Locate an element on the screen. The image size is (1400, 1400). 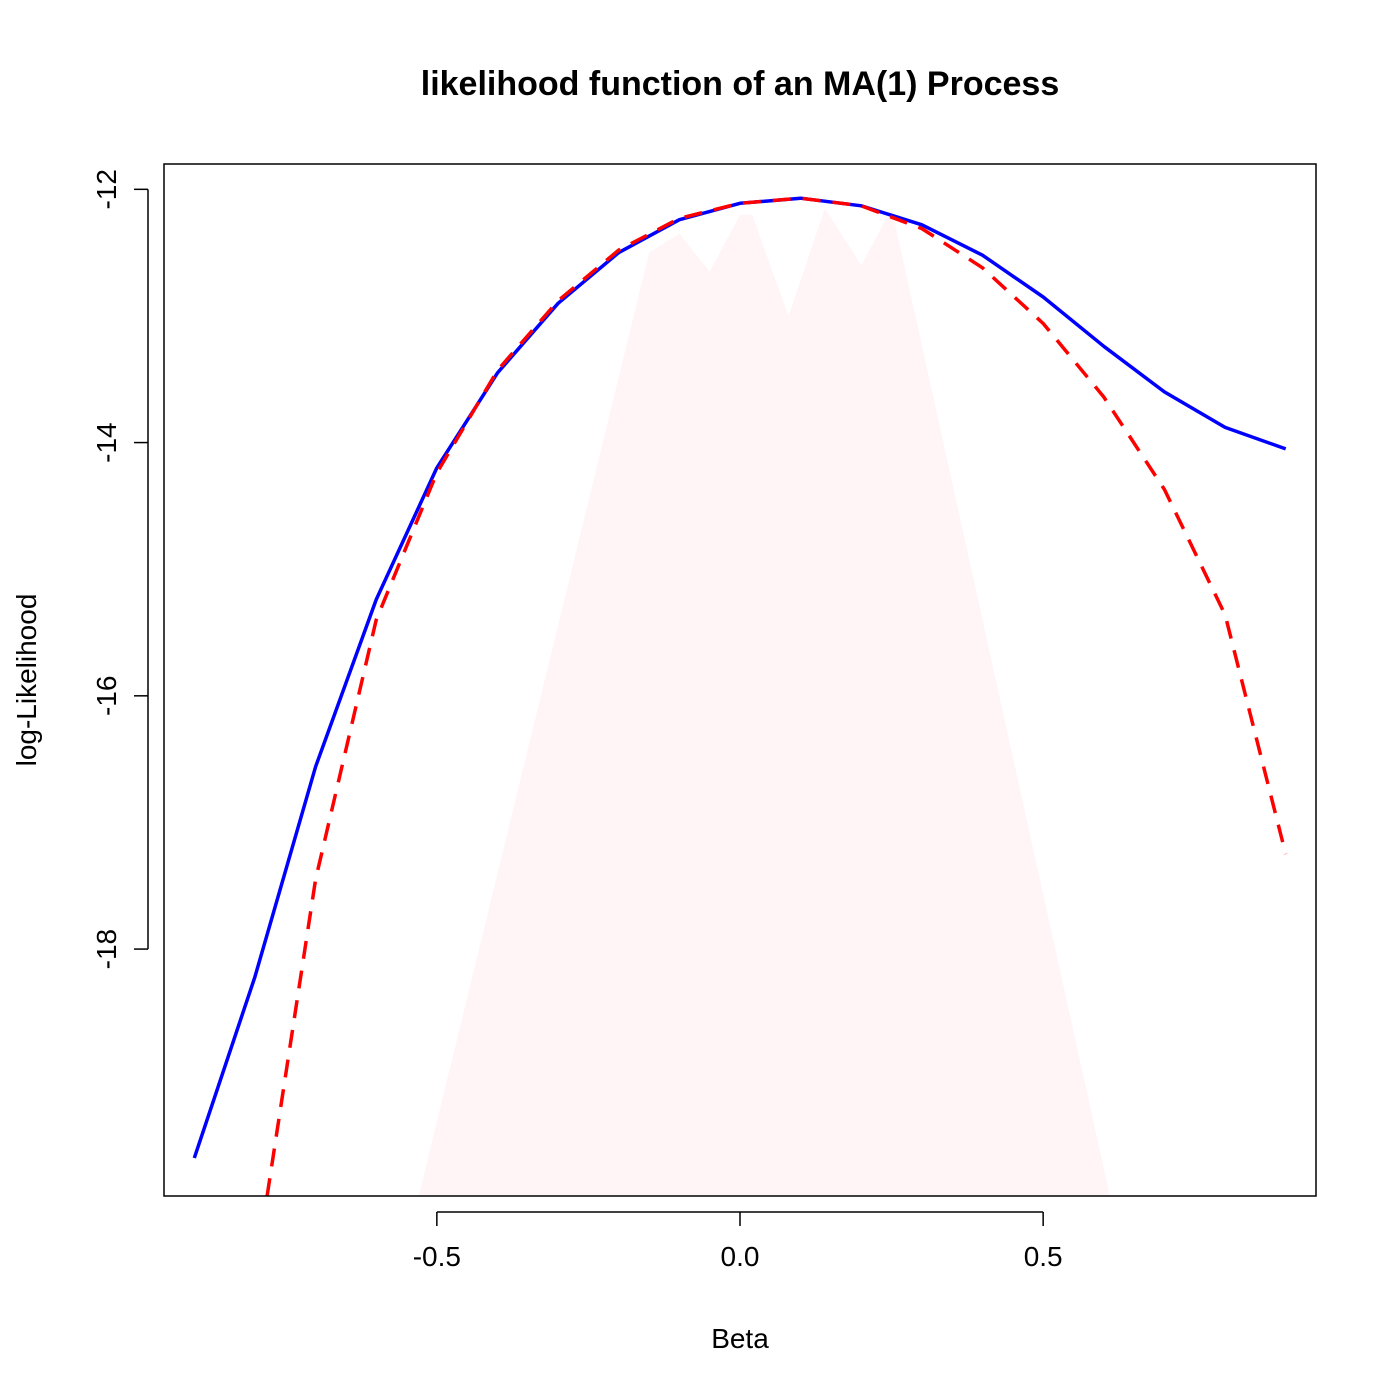
x-axis: -0.5 0.0 0.5 is located at coordinates (738, 1241).